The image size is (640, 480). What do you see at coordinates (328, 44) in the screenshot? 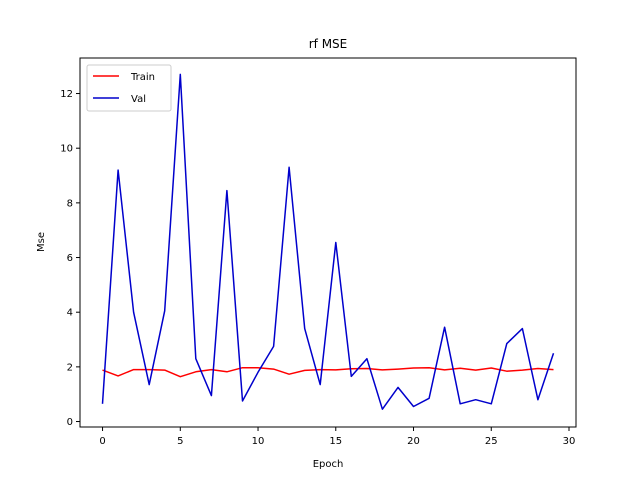
I see `chart-title: rf MSE` at bounding box center [328, 44].